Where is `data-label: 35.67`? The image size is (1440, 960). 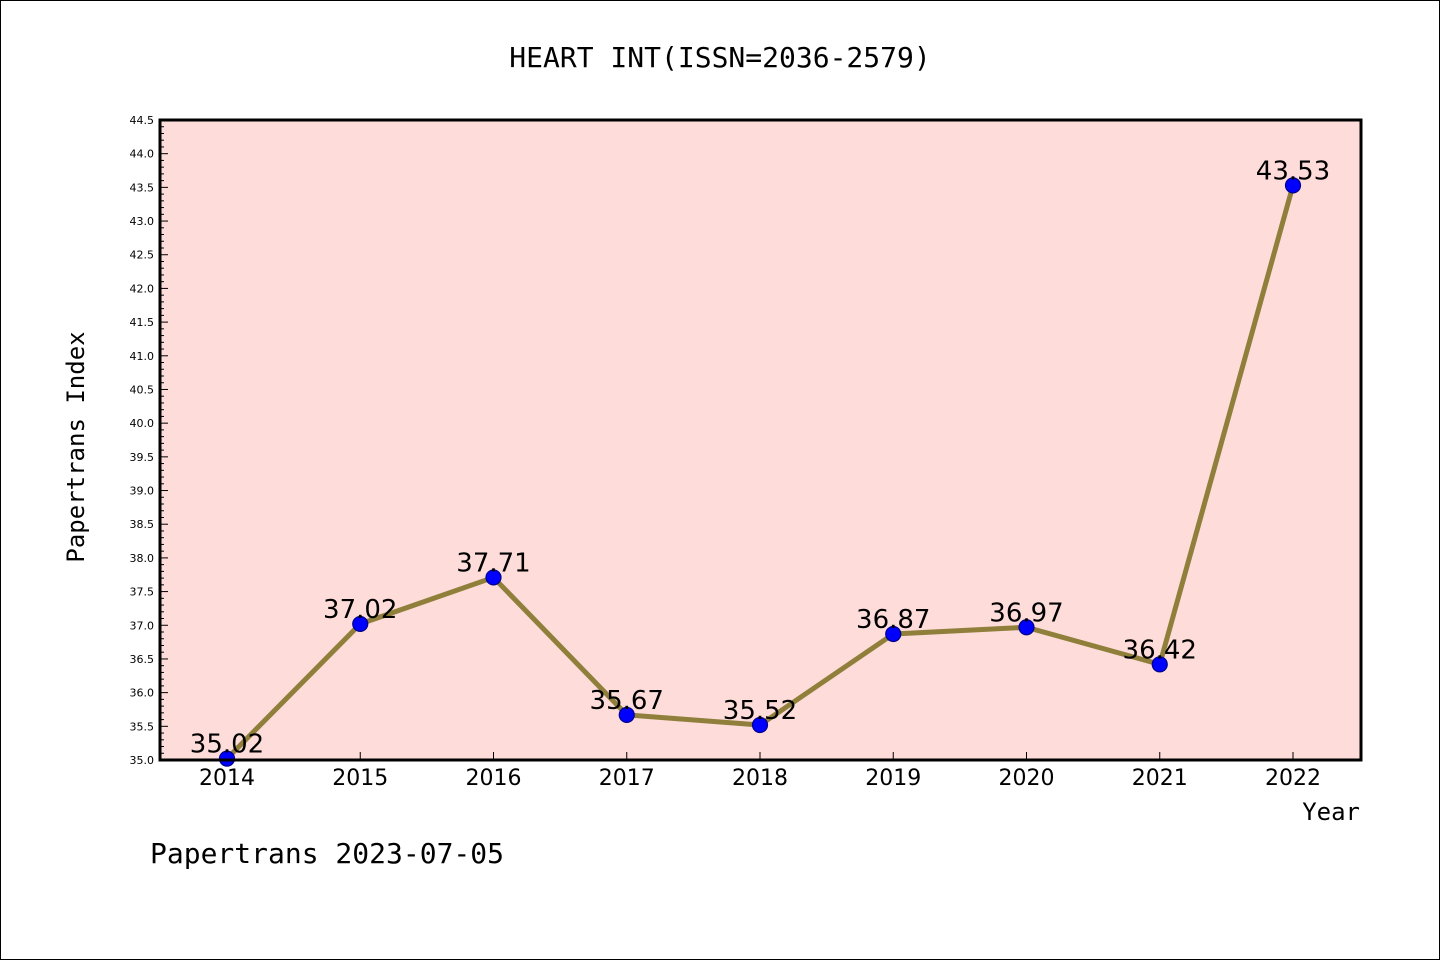
data-label: 35.67 is located at coordinates (627, 701).